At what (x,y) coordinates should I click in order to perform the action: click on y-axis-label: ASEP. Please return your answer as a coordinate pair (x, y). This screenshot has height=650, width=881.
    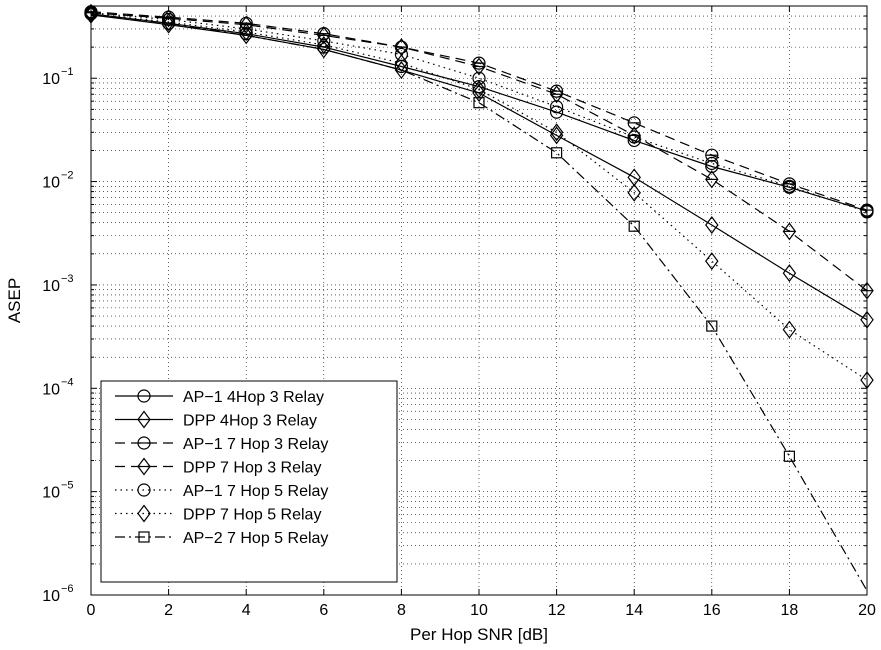
    Looking at the image, I should click on (14, 300).